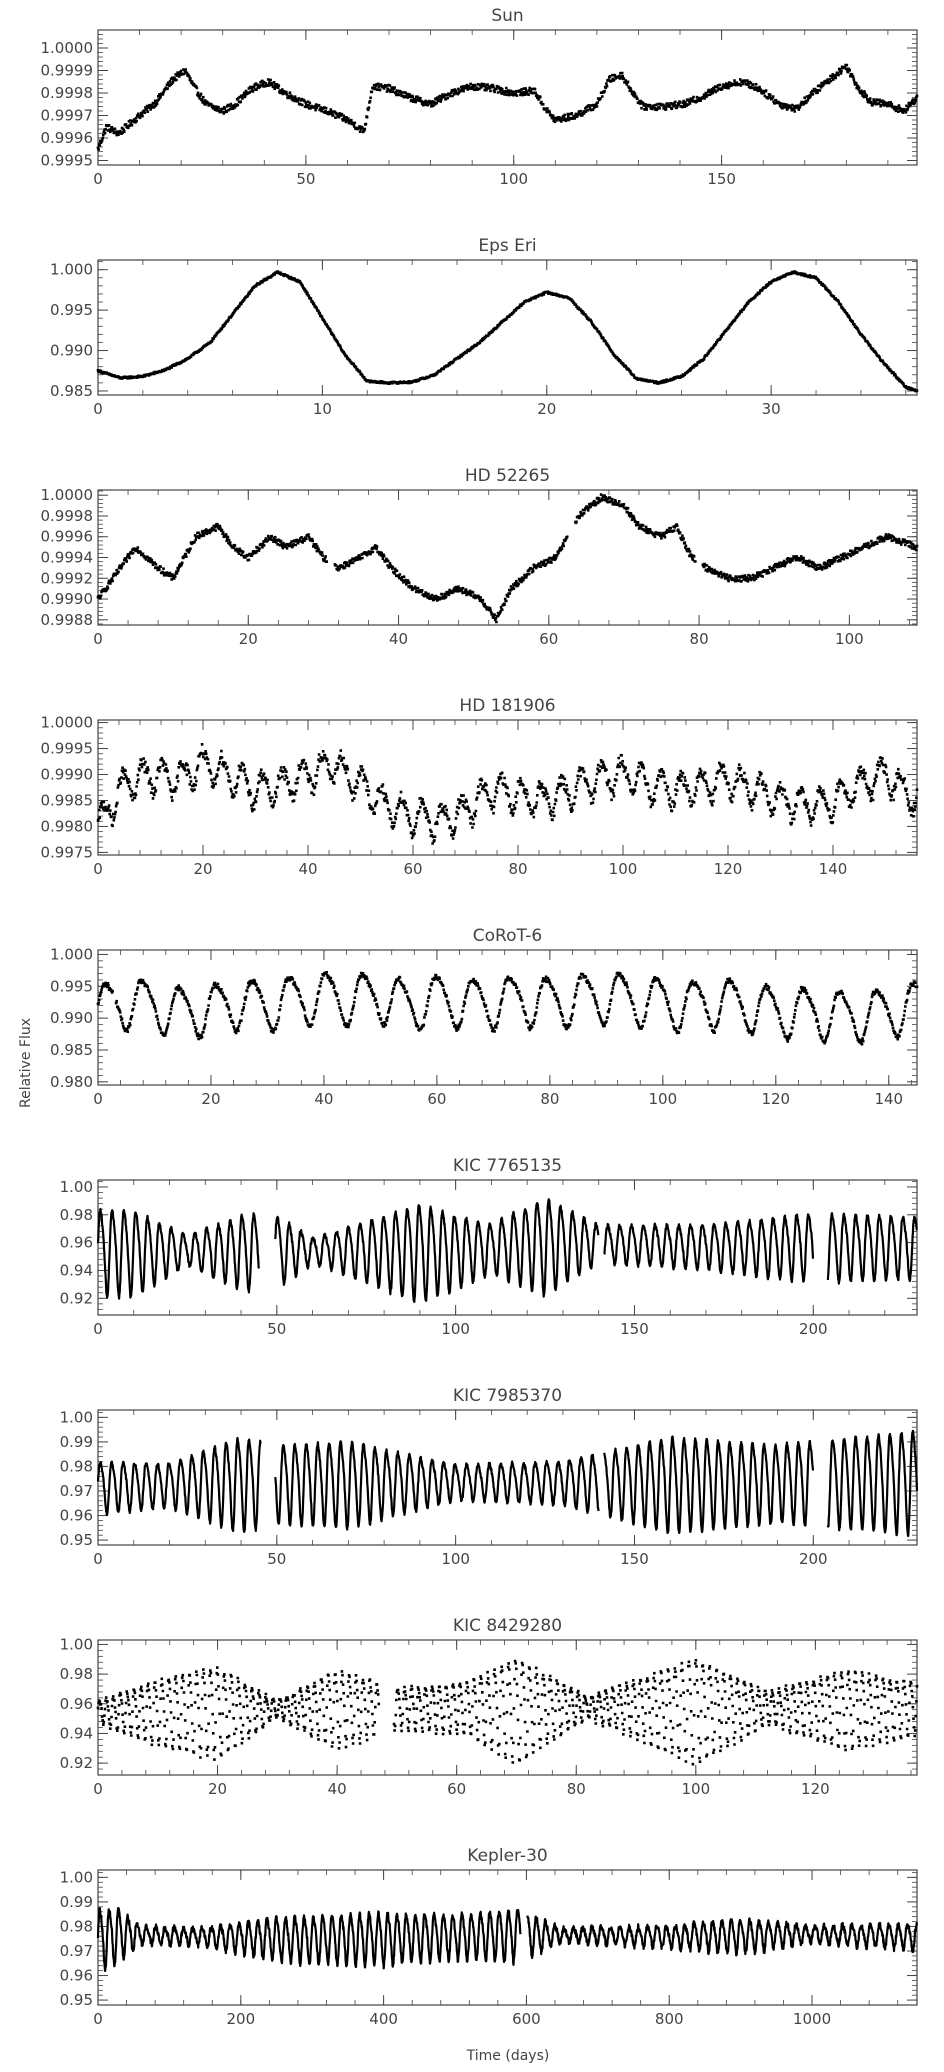  What do you see at coordinates (67, 800) in the screenshot?
I see `y-tick-label: 0.9985` at bounding box center [67, 800].